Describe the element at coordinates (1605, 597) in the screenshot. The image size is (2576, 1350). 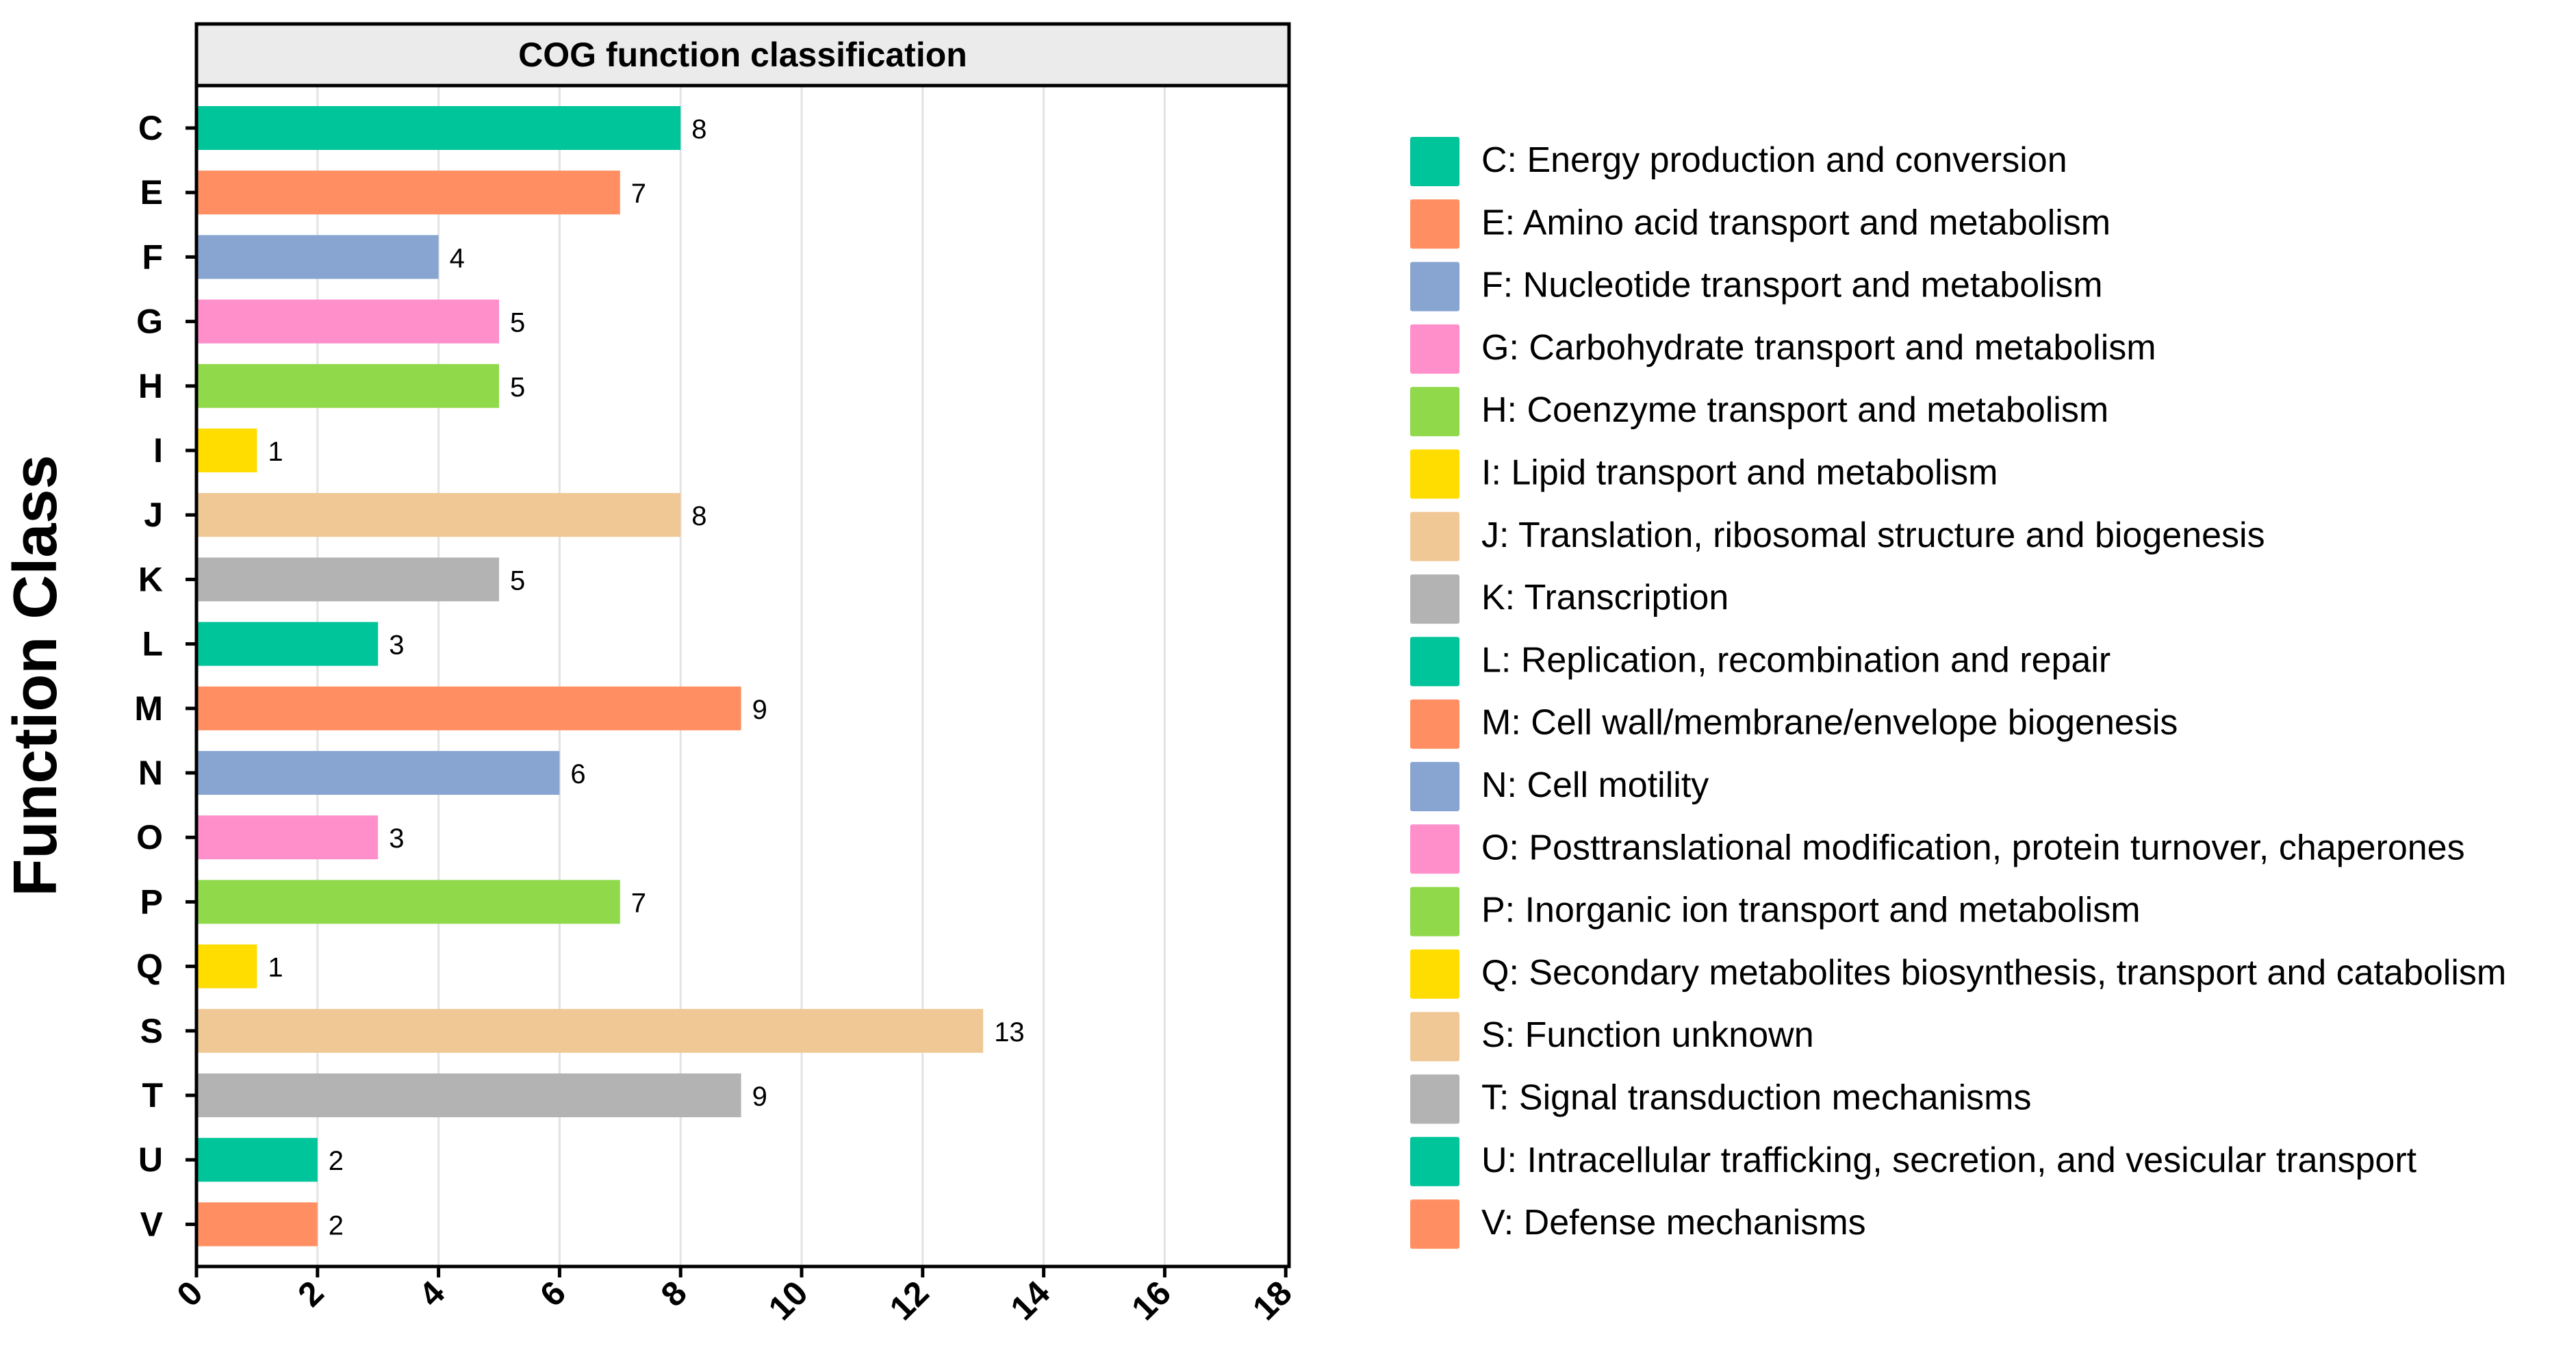
I see `legend-label-k: K: Transcription` at that location.